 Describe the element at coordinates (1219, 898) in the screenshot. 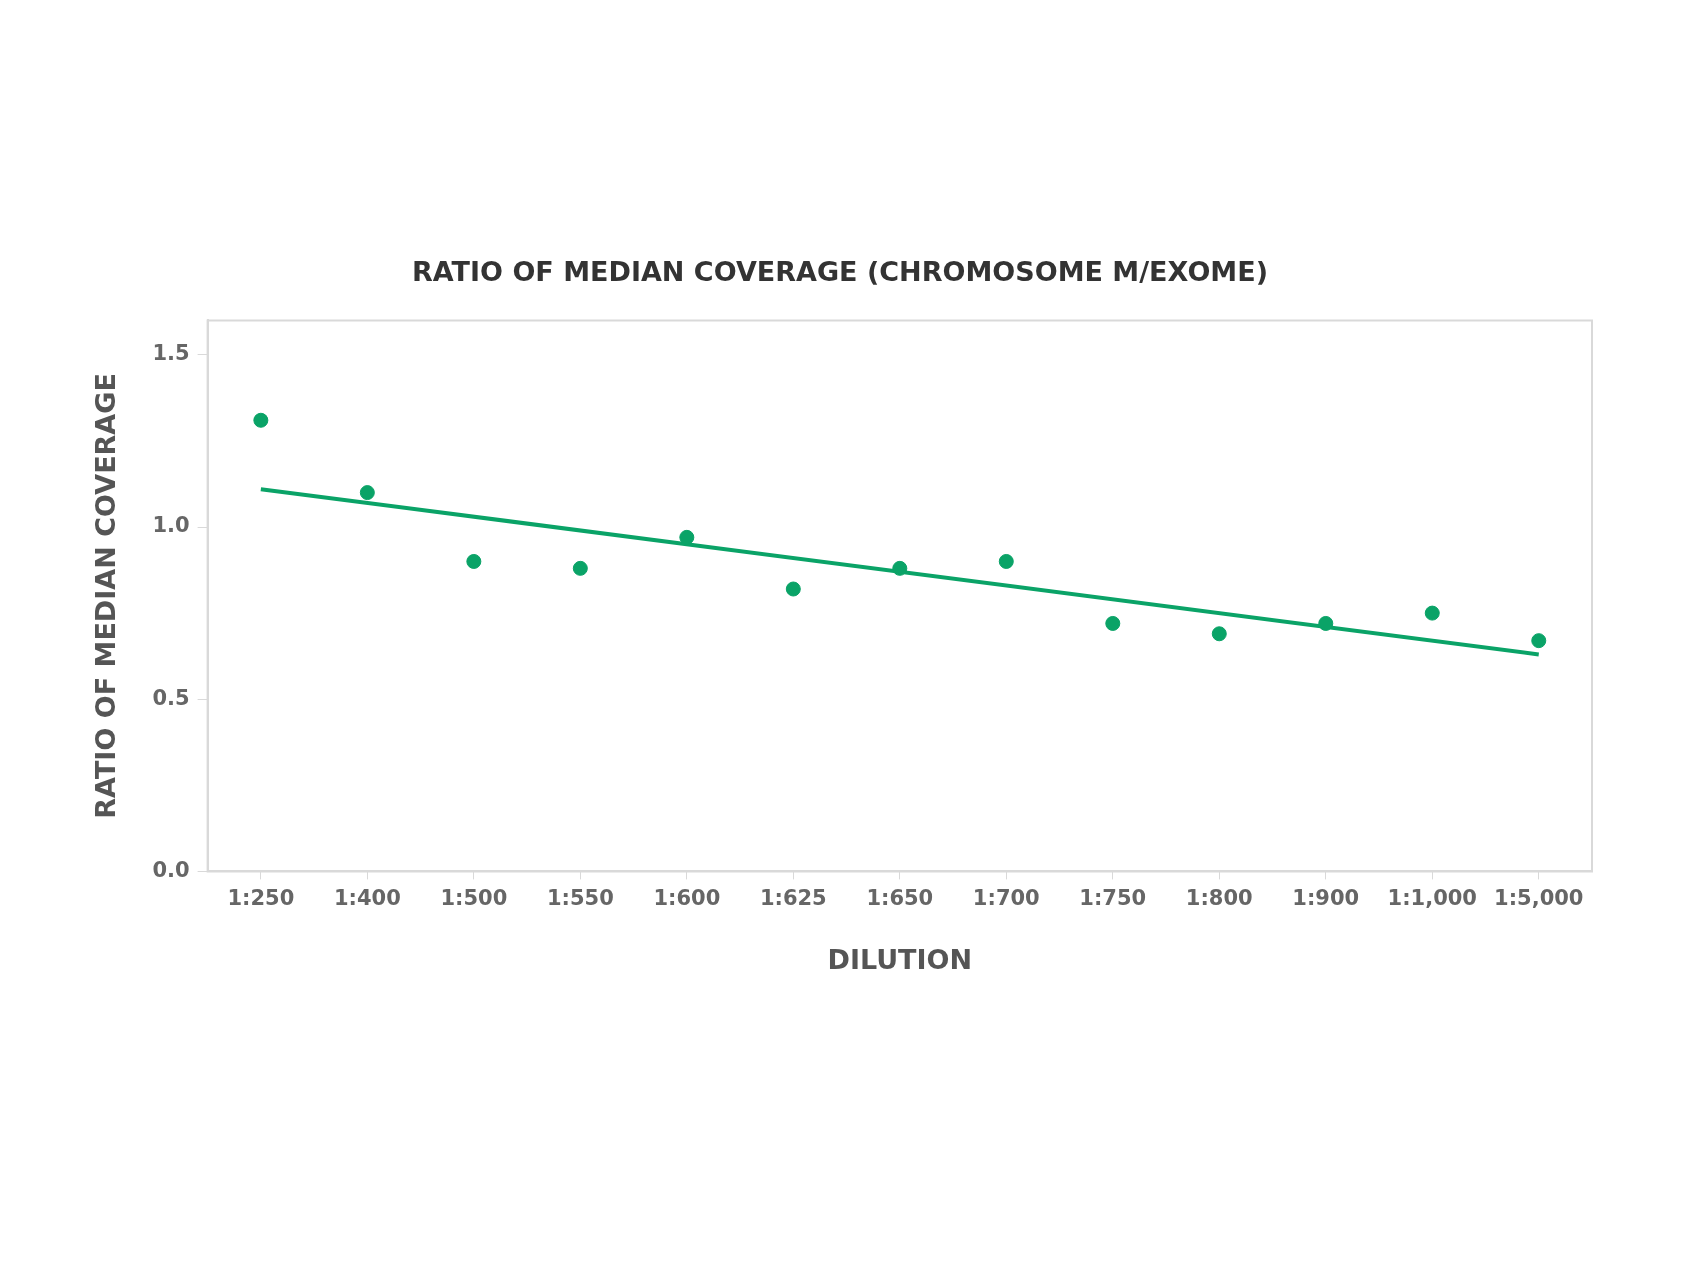

I see `x-tick-label: 1:800` at that location.